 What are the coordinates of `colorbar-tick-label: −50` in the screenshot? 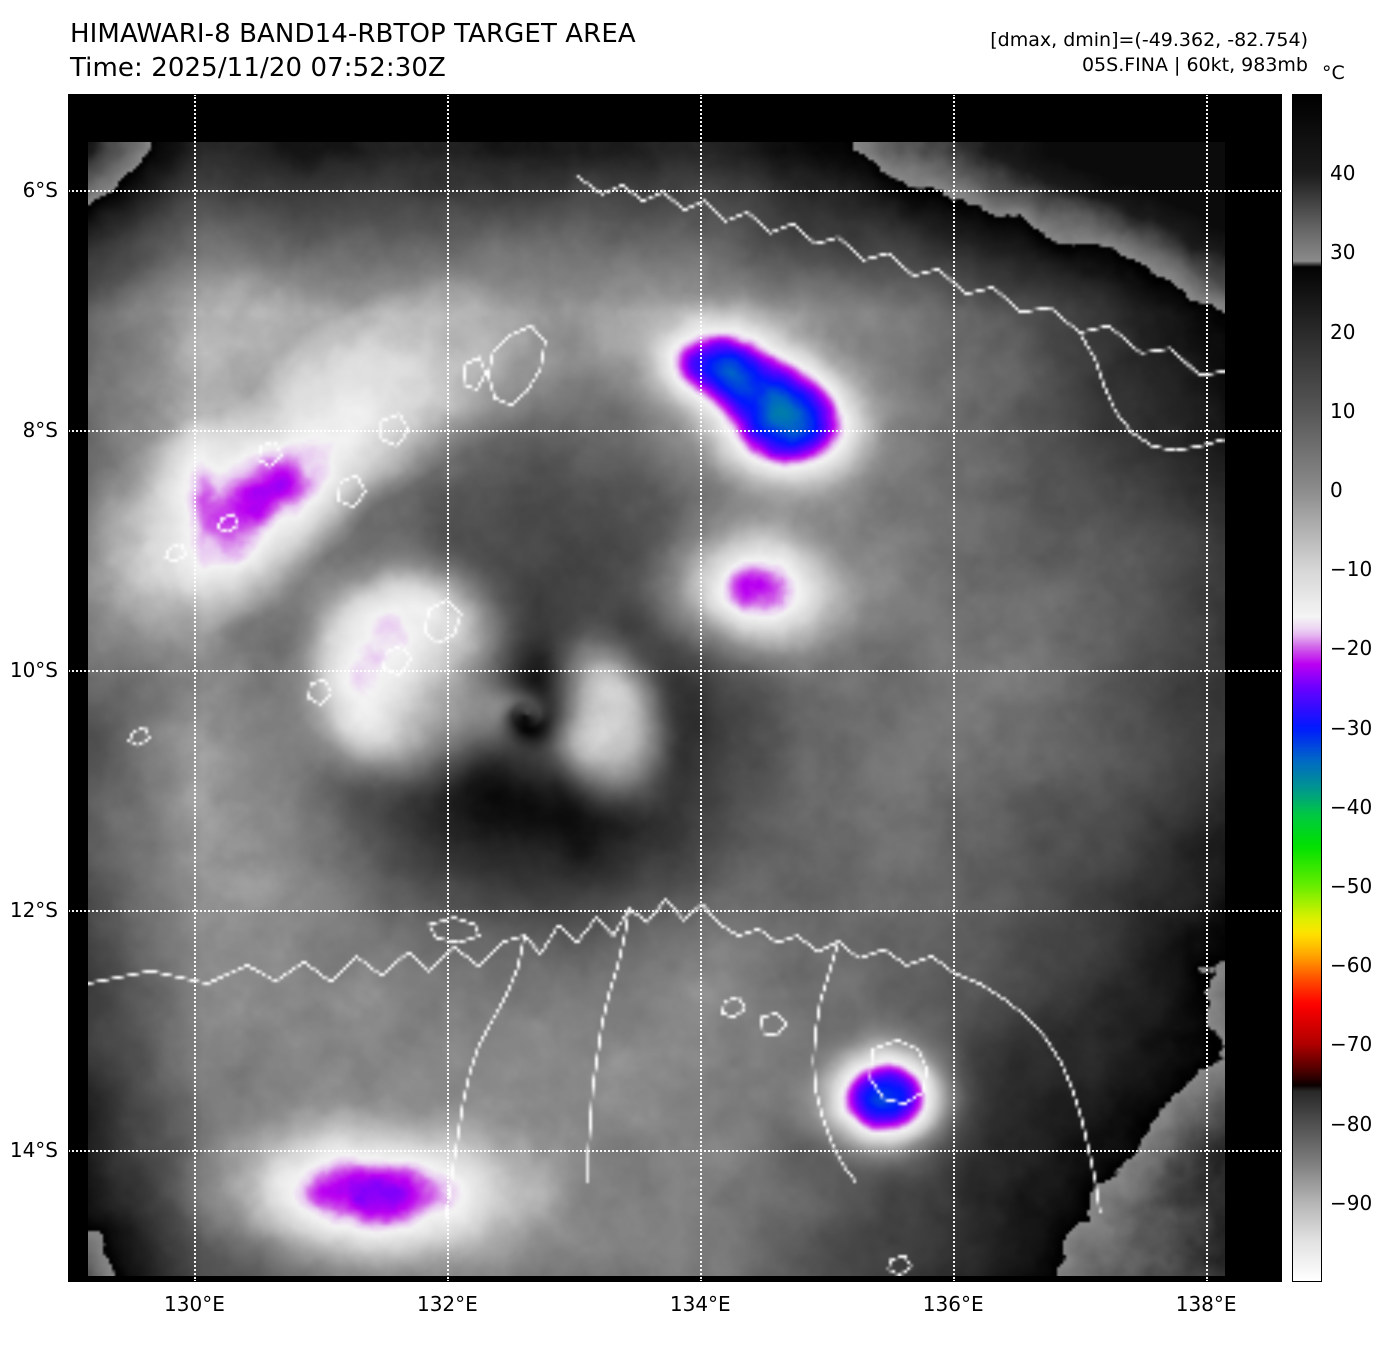 It's located at (1351, 886).